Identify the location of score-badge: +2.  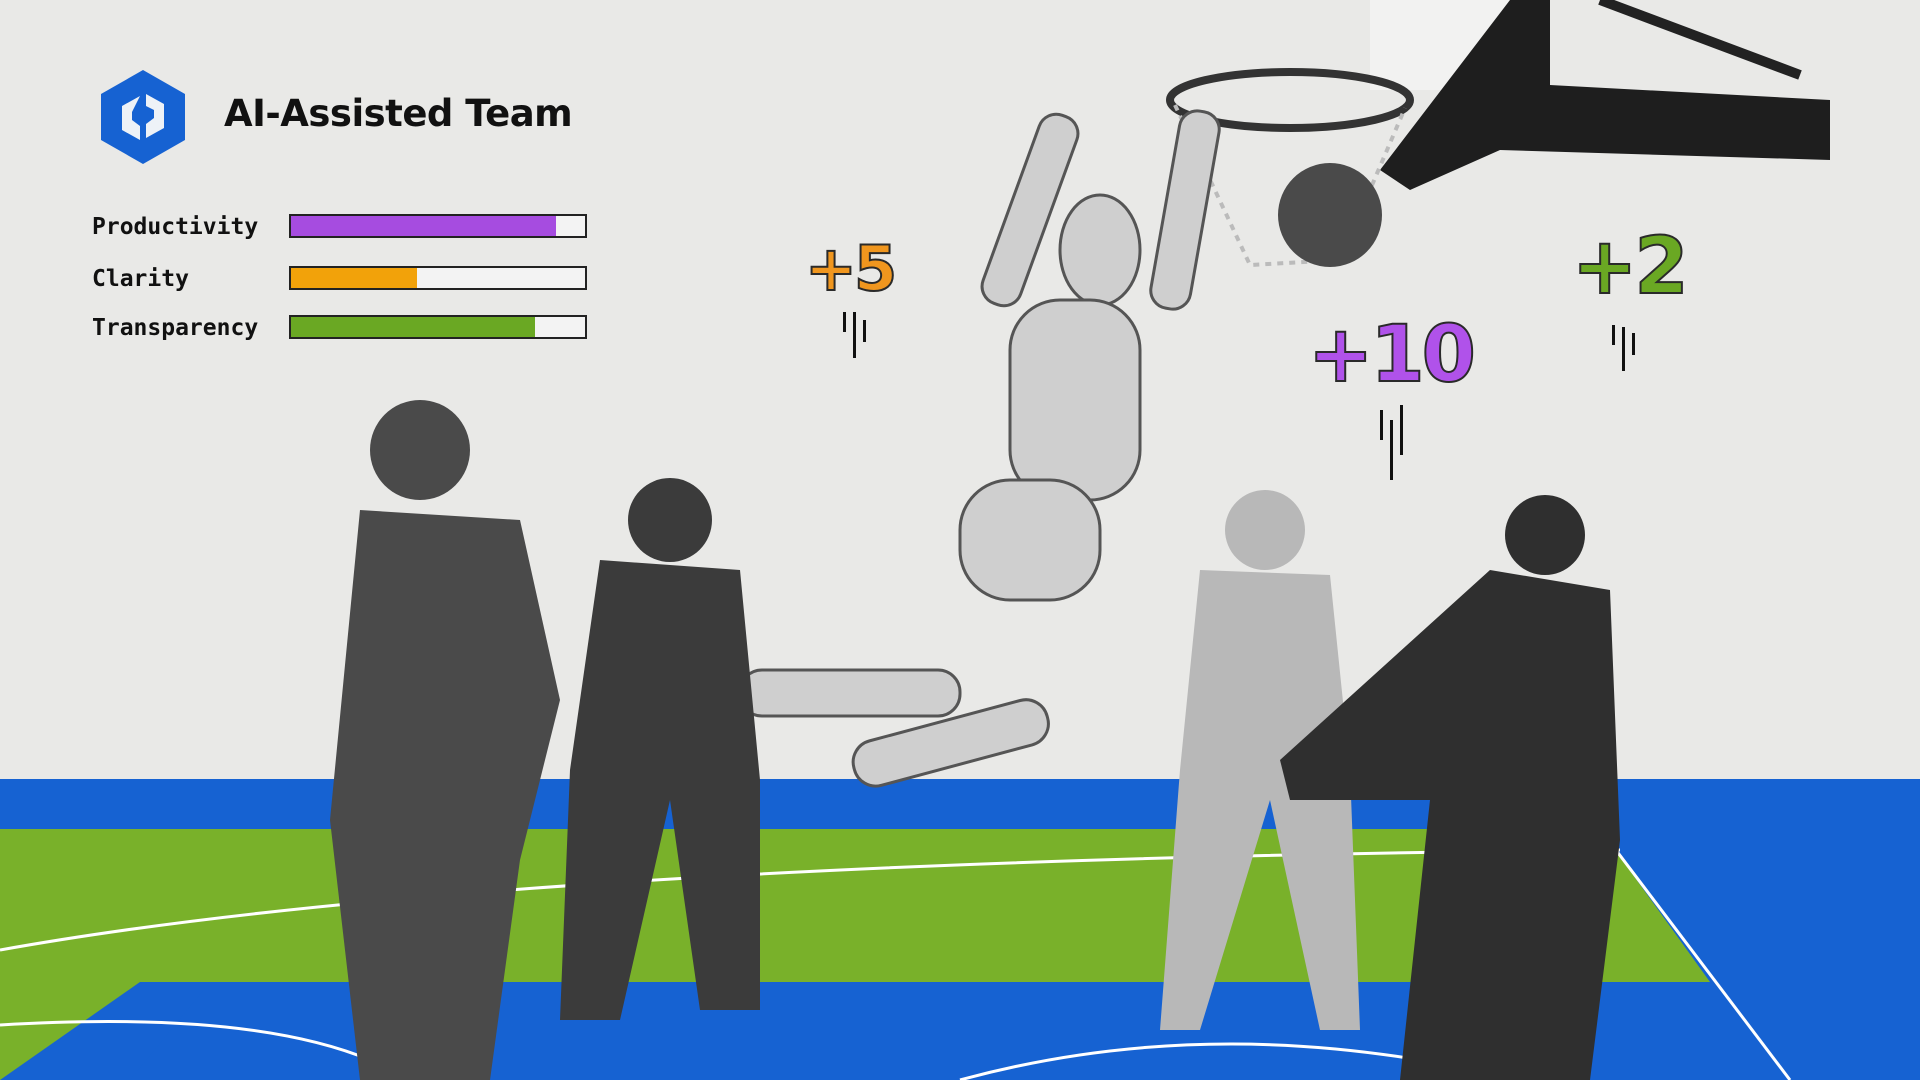
(1630, 267).